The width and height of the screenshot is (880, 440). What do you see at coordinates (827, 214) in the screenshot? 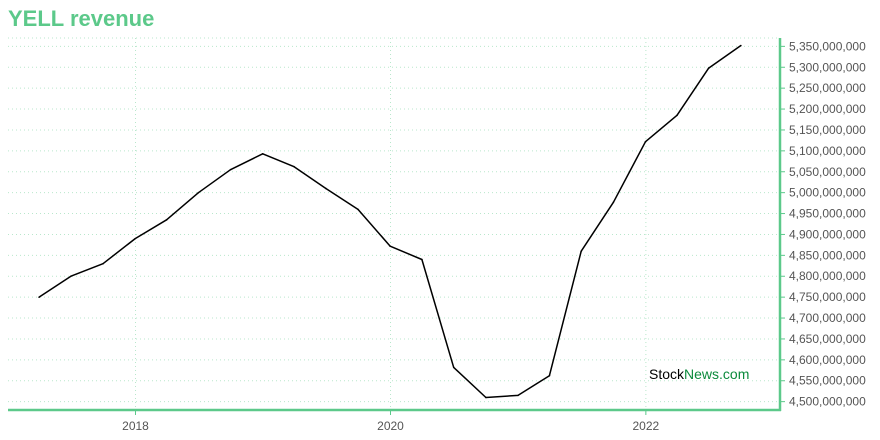
I see `y-tick-label: 4,950,000,000` at bounding box center [827, 214].